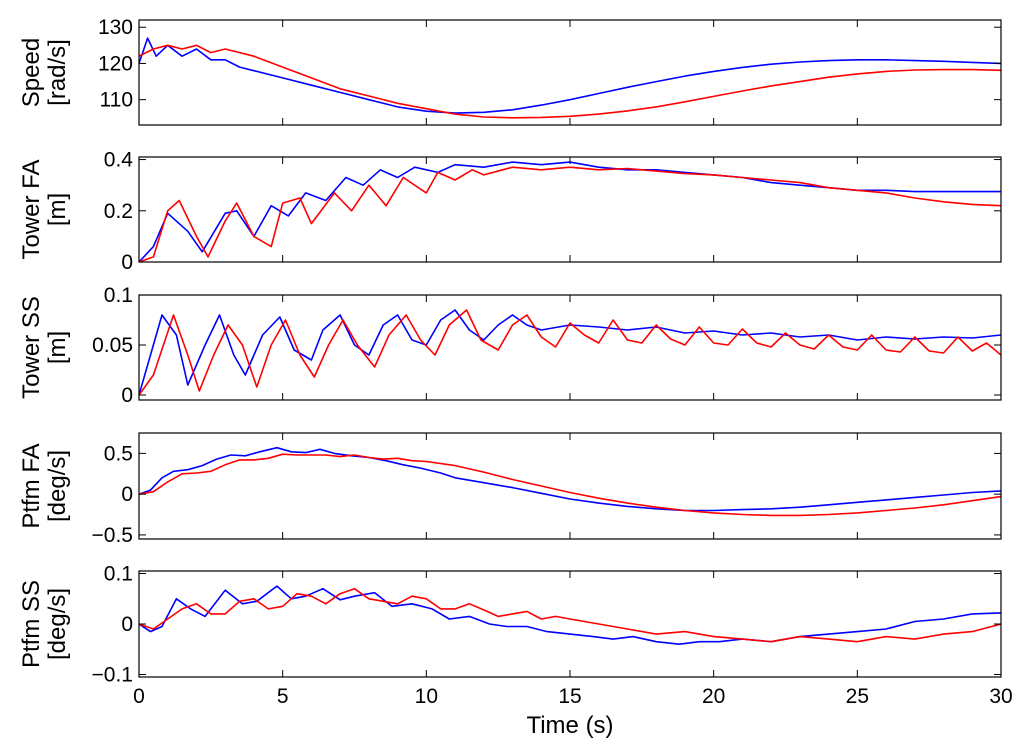  Describe the element at coordinates (569, 725) in the screenshot. I see `x-axis-title: Time (s)` at that location.